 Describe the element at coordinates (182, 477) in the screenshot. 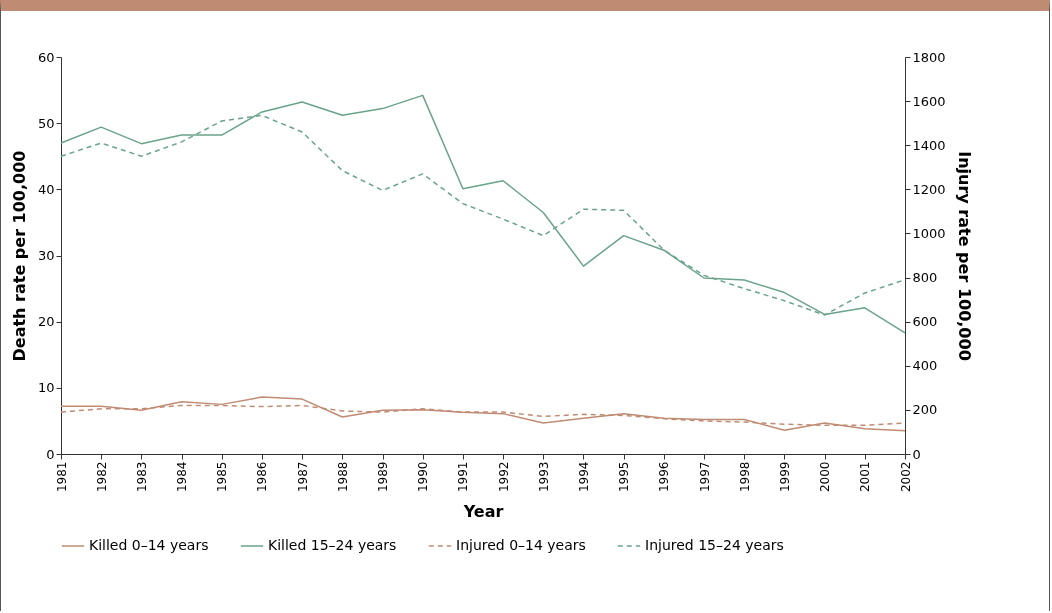

I see `x-tick-label: 1984` at that location.